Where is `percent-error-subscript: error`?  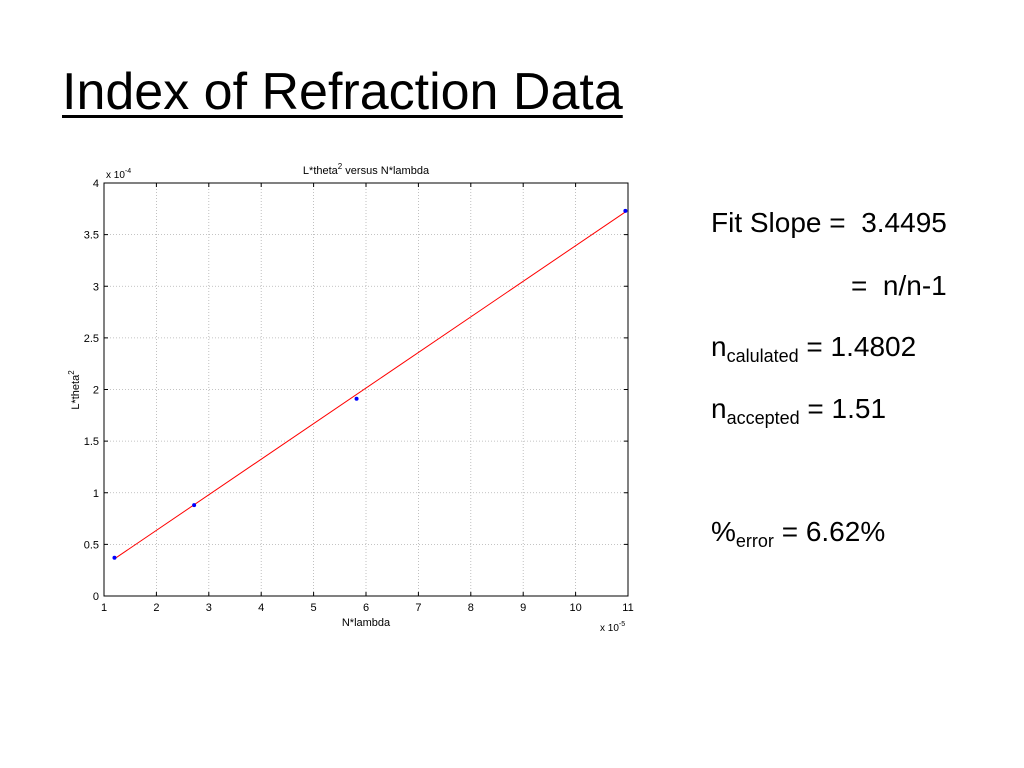 percent-error-subscript: error is located at coordinates (754, 541).